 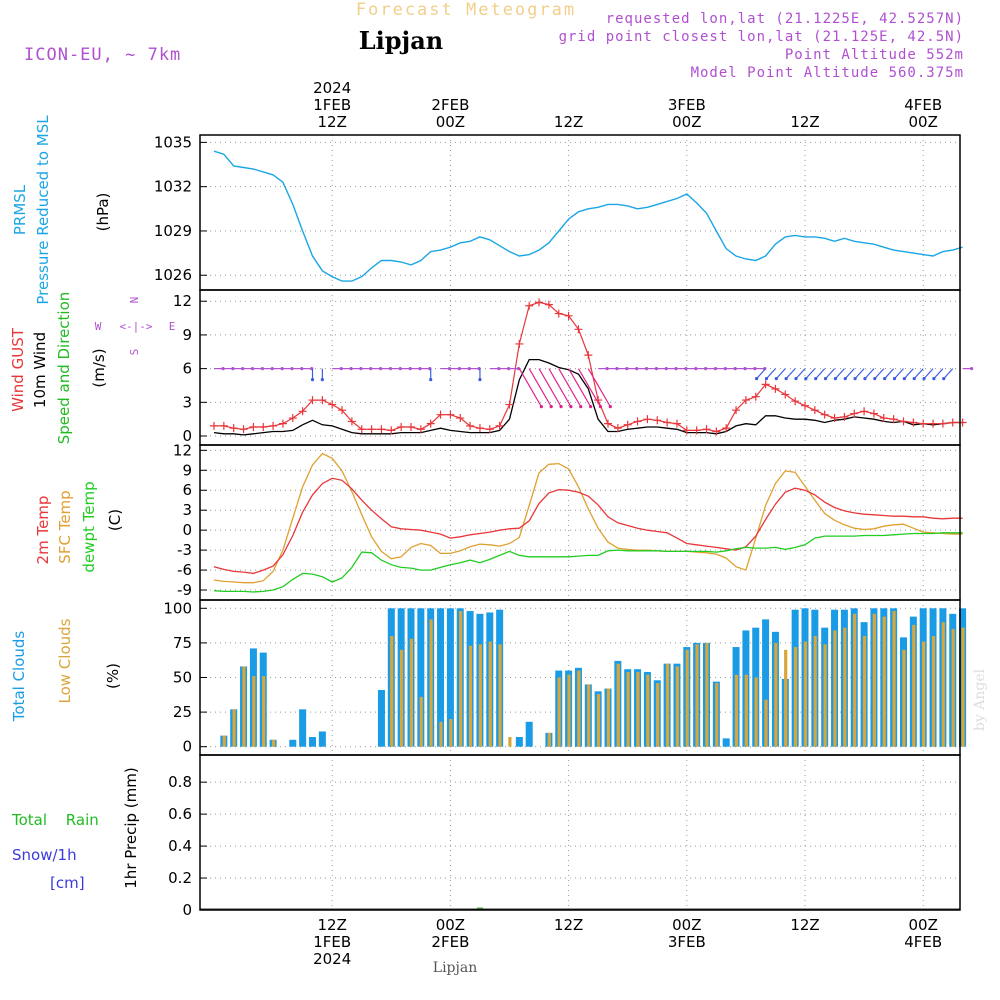 I want to click on wind-speed-line, so click(x=588, y=397).